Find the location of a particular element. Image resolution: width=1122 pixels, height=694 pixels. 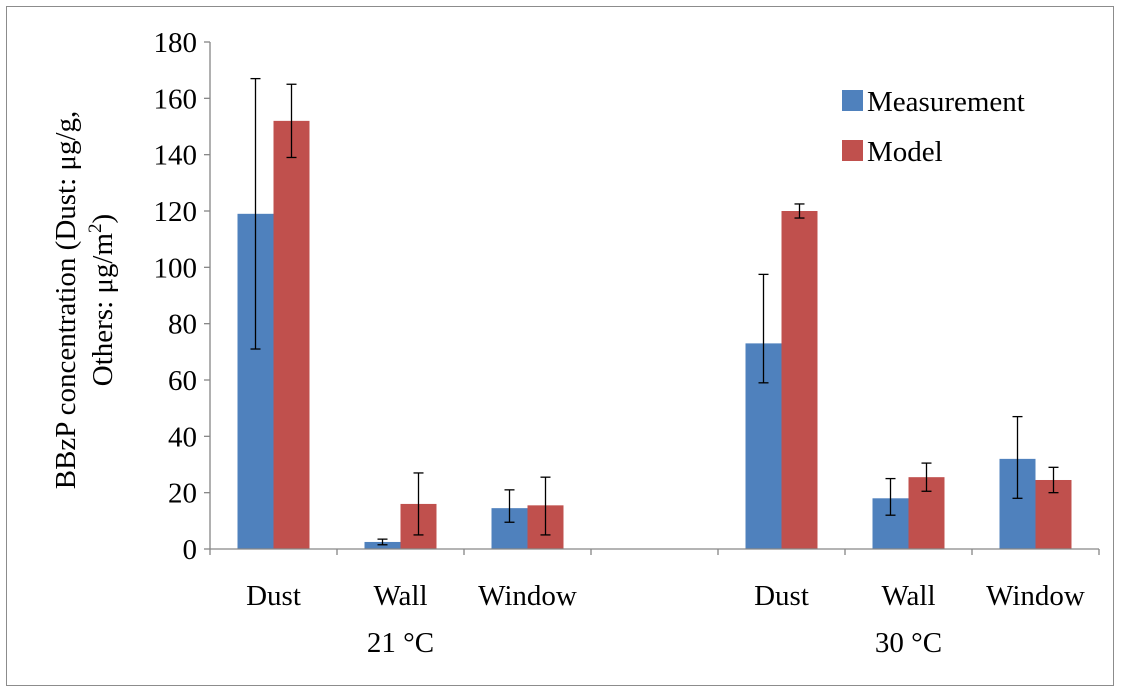

x-category-label-1: Wall is located at coordinates (400, 596).